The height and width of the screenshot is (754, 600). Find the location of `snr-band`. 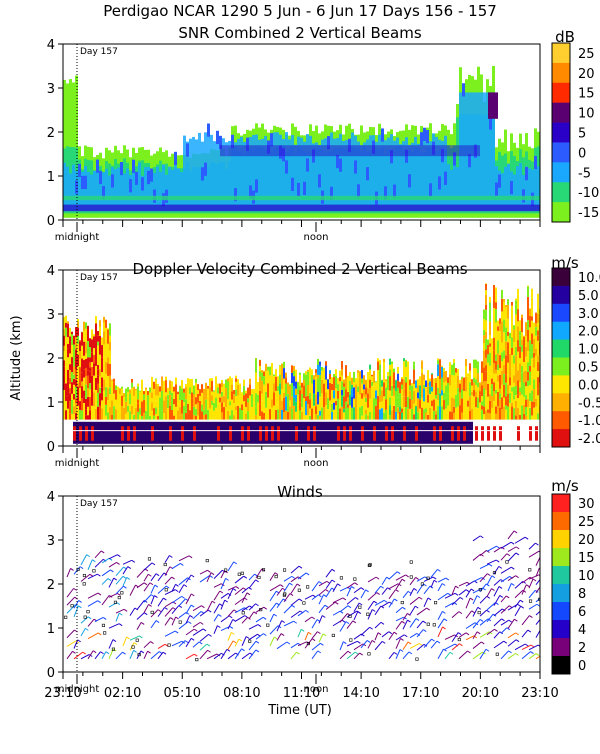

snr-band is located at coordinates (350, 150).